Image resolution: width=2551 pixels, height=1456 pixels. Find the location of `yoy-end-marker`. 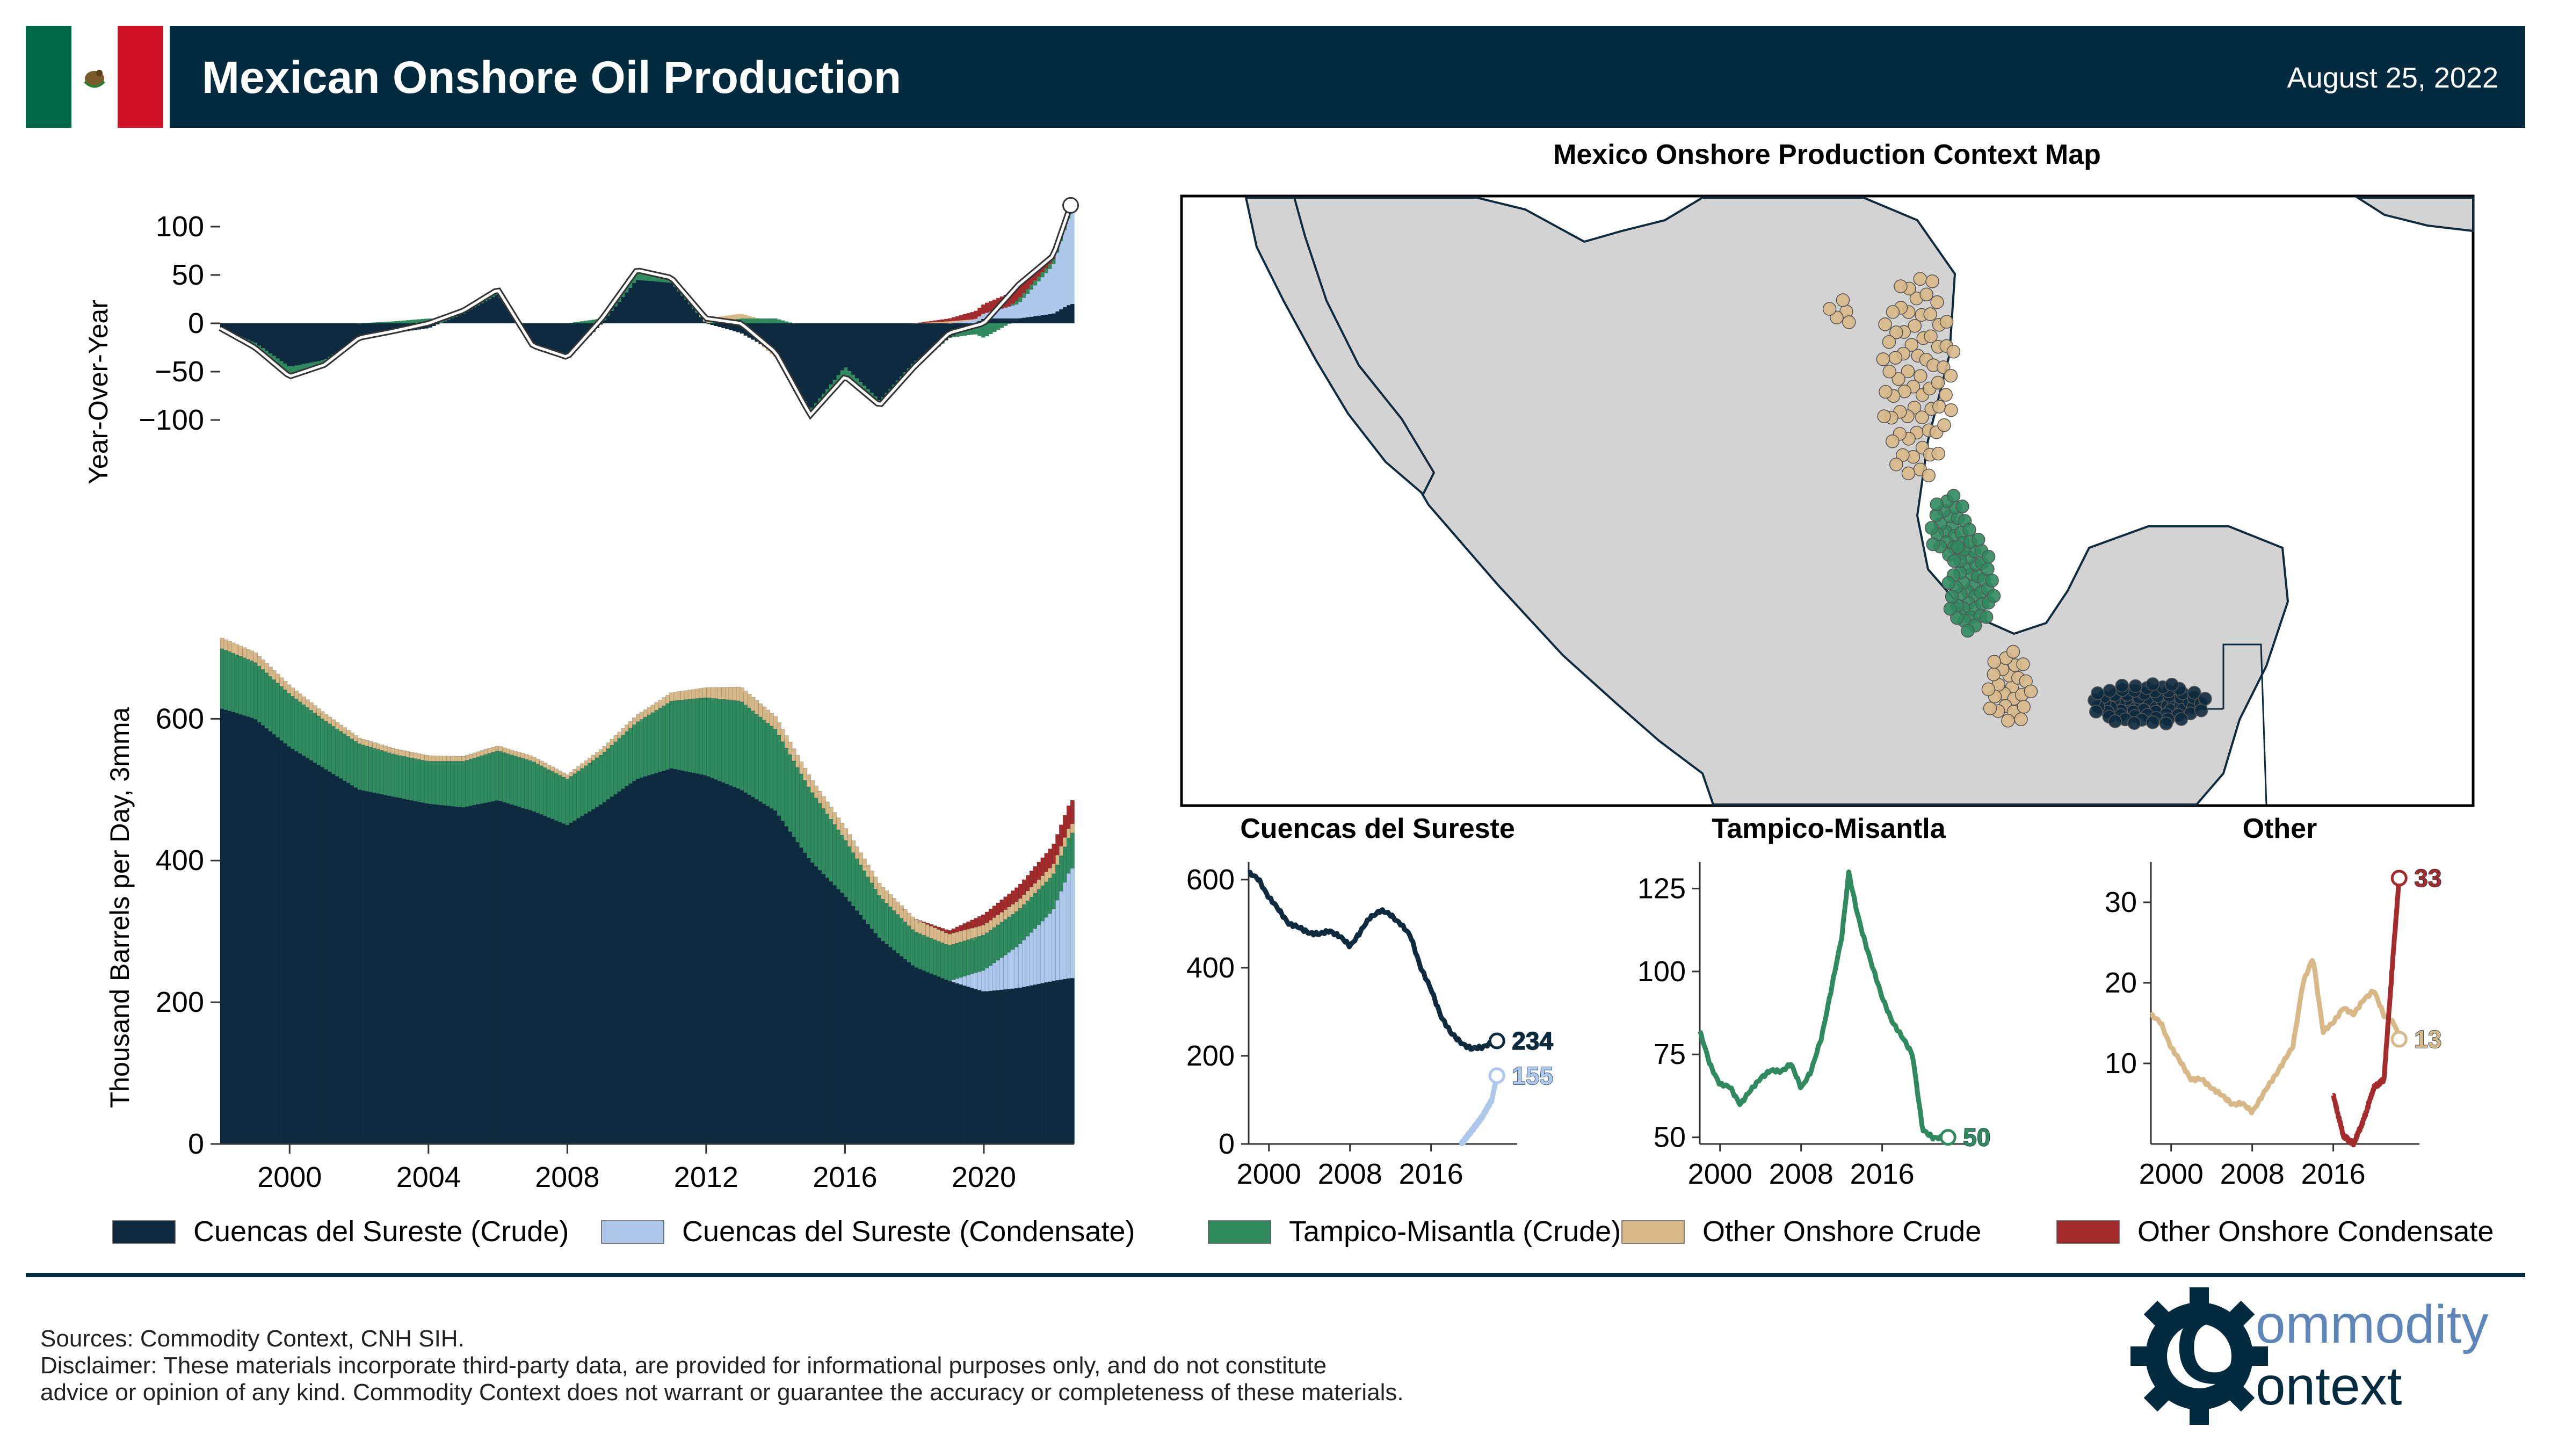

yoy-end-marker is located at coordinates (1070, 206).